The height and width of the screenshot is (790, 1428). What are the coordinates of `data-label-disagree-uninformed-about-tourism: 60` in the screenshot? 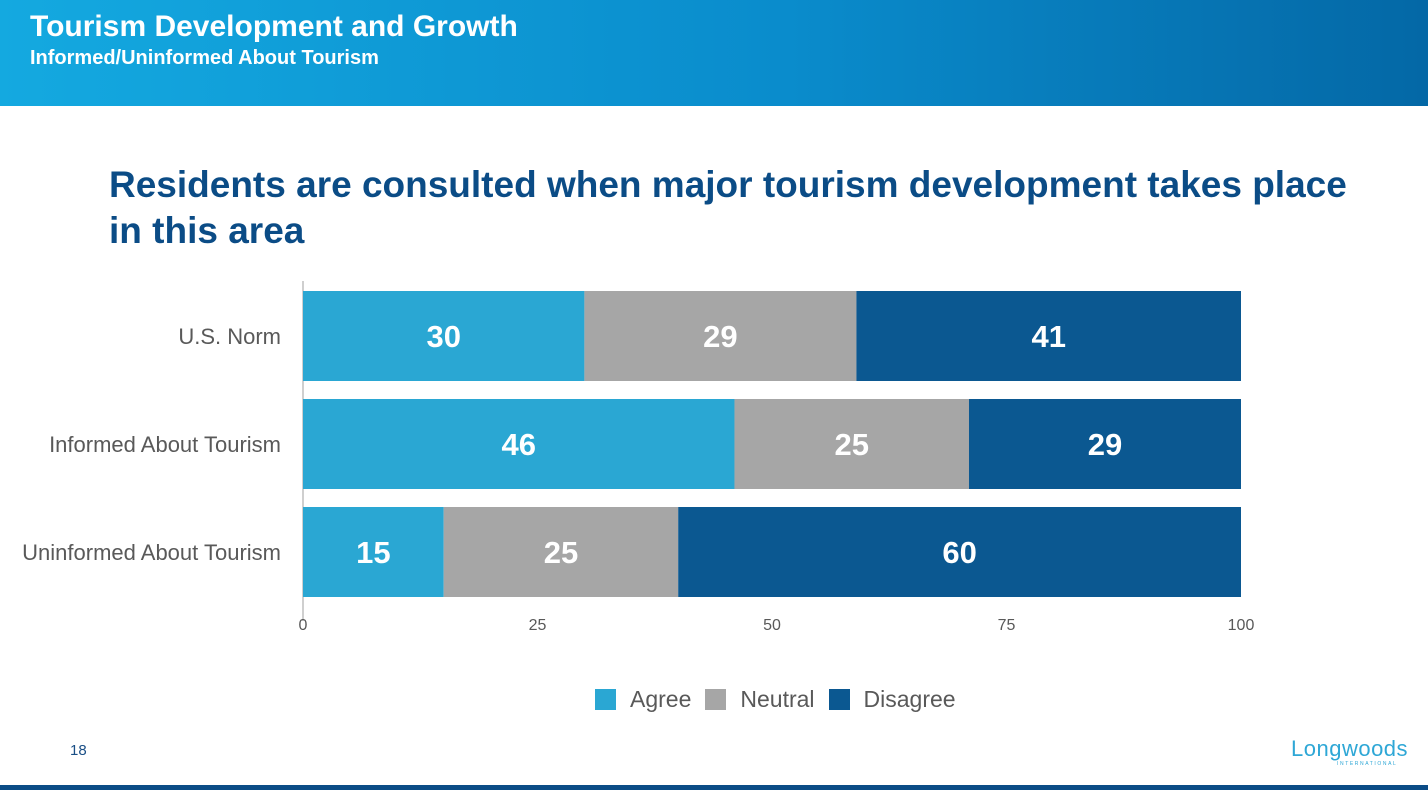 It's located at (959, 552).